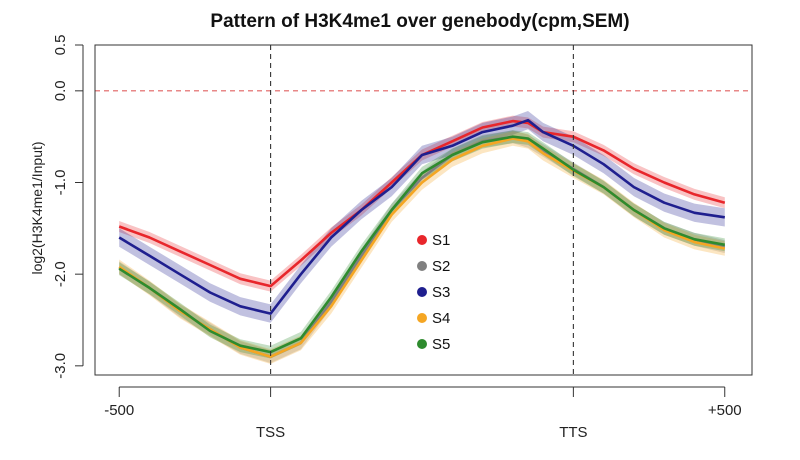 The image size is (800, 460). Describe the element at coordinates (441, 292) in the screenshot. I see `legend-label-s3: S3` at that location.